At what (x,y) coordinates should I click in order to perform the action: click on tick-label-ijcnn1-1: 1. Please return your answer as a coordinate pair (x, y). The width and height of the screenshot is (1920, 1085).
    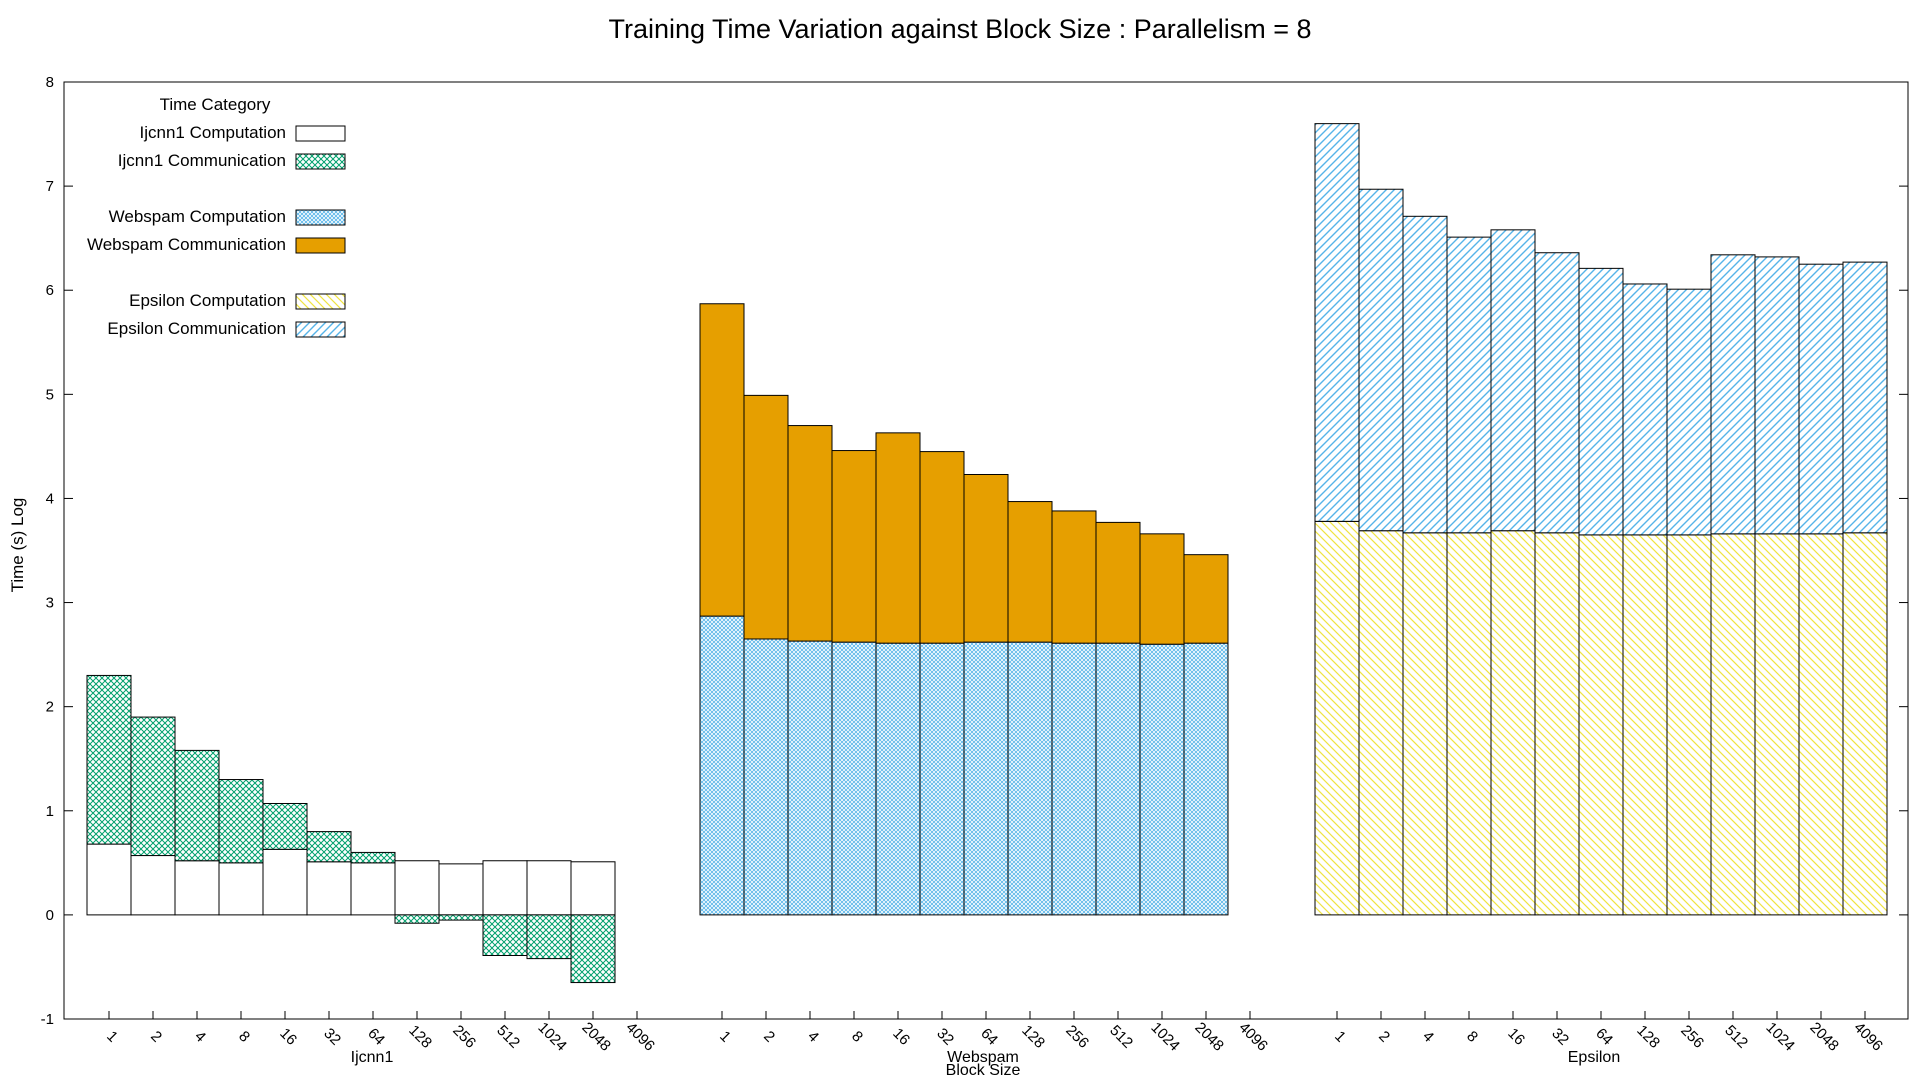
    Looking at the image, I should click on (112, 1037).